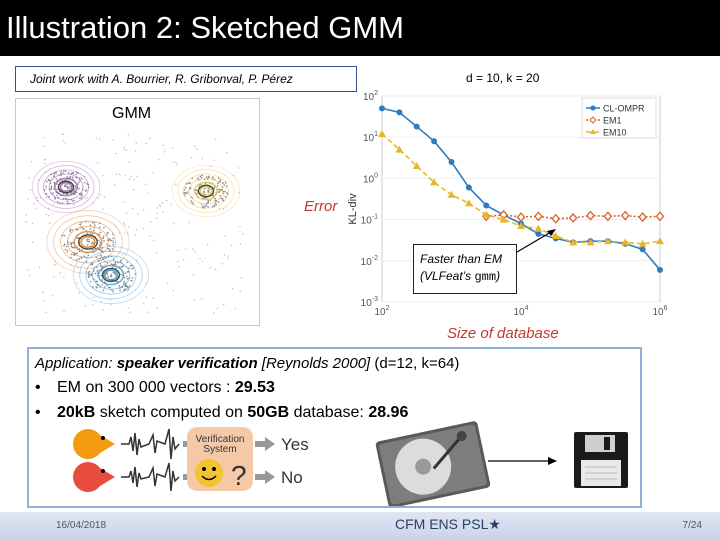  What do you see at coordinates (81, 525) in the screenshot?
I see `footer-date: 16/04/2018` at bounding box center [81, 525].